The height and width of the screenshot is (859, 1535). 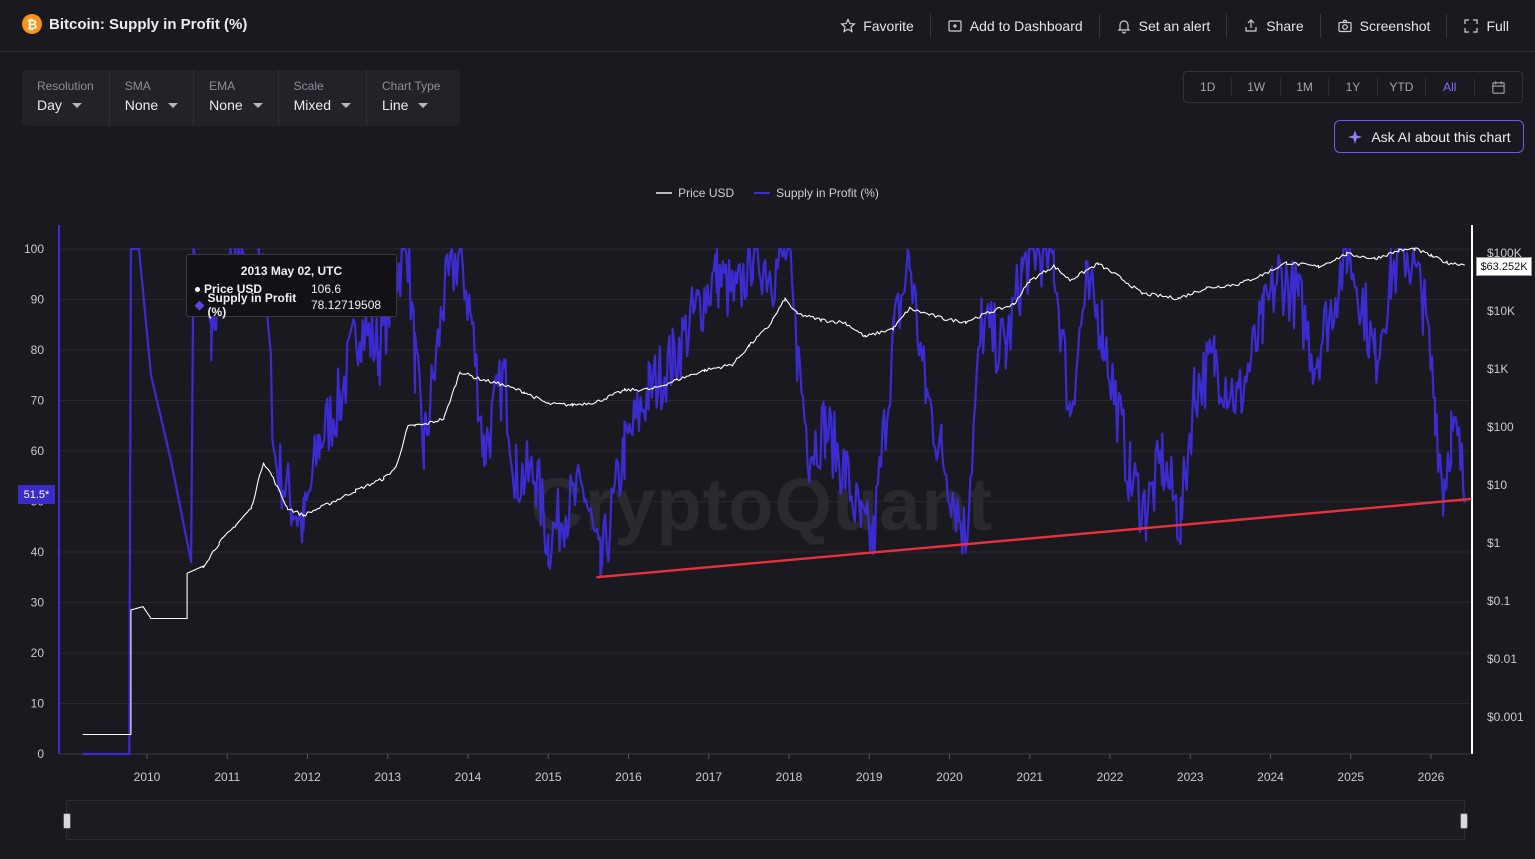 I want to click on ema-label: EMA, so click(x=222, y=86).